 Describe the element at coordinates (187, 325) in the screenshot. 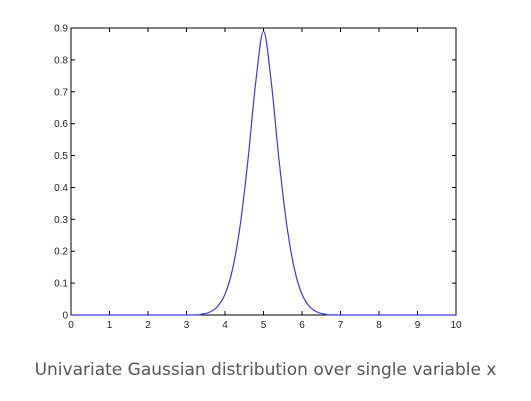

I see `x-tick-label: 3` at that location.